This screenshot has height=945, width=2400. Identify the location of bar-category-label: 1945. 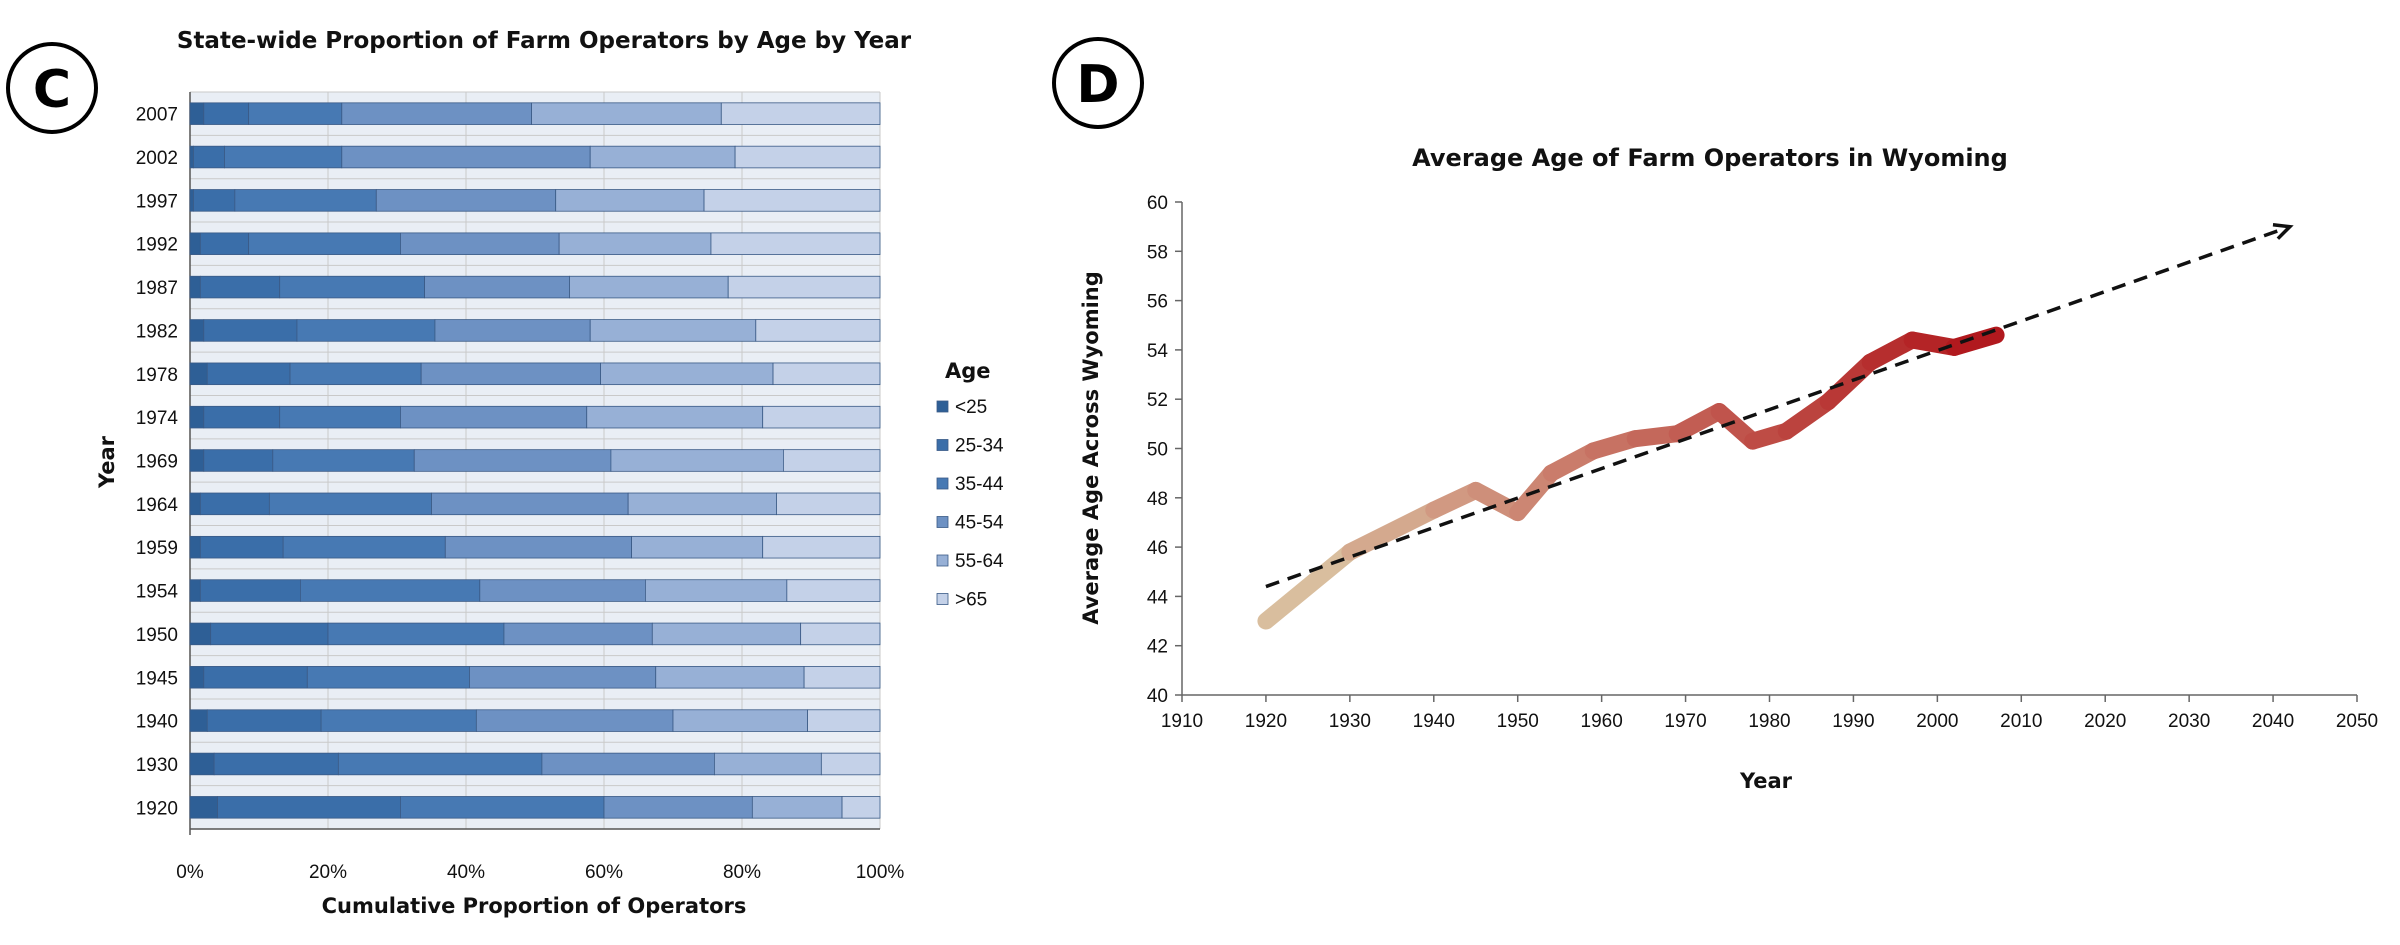
(157, 678).